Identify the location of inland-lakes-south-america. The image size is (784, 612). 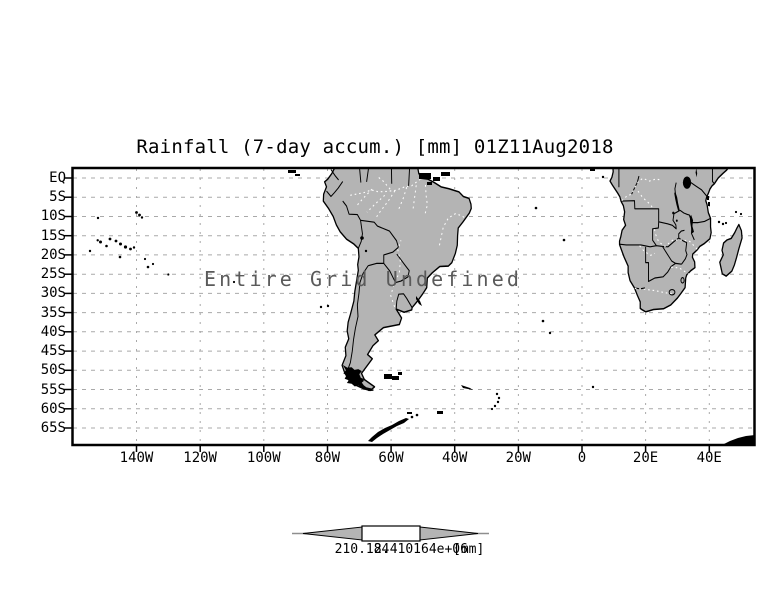
(391, 271).